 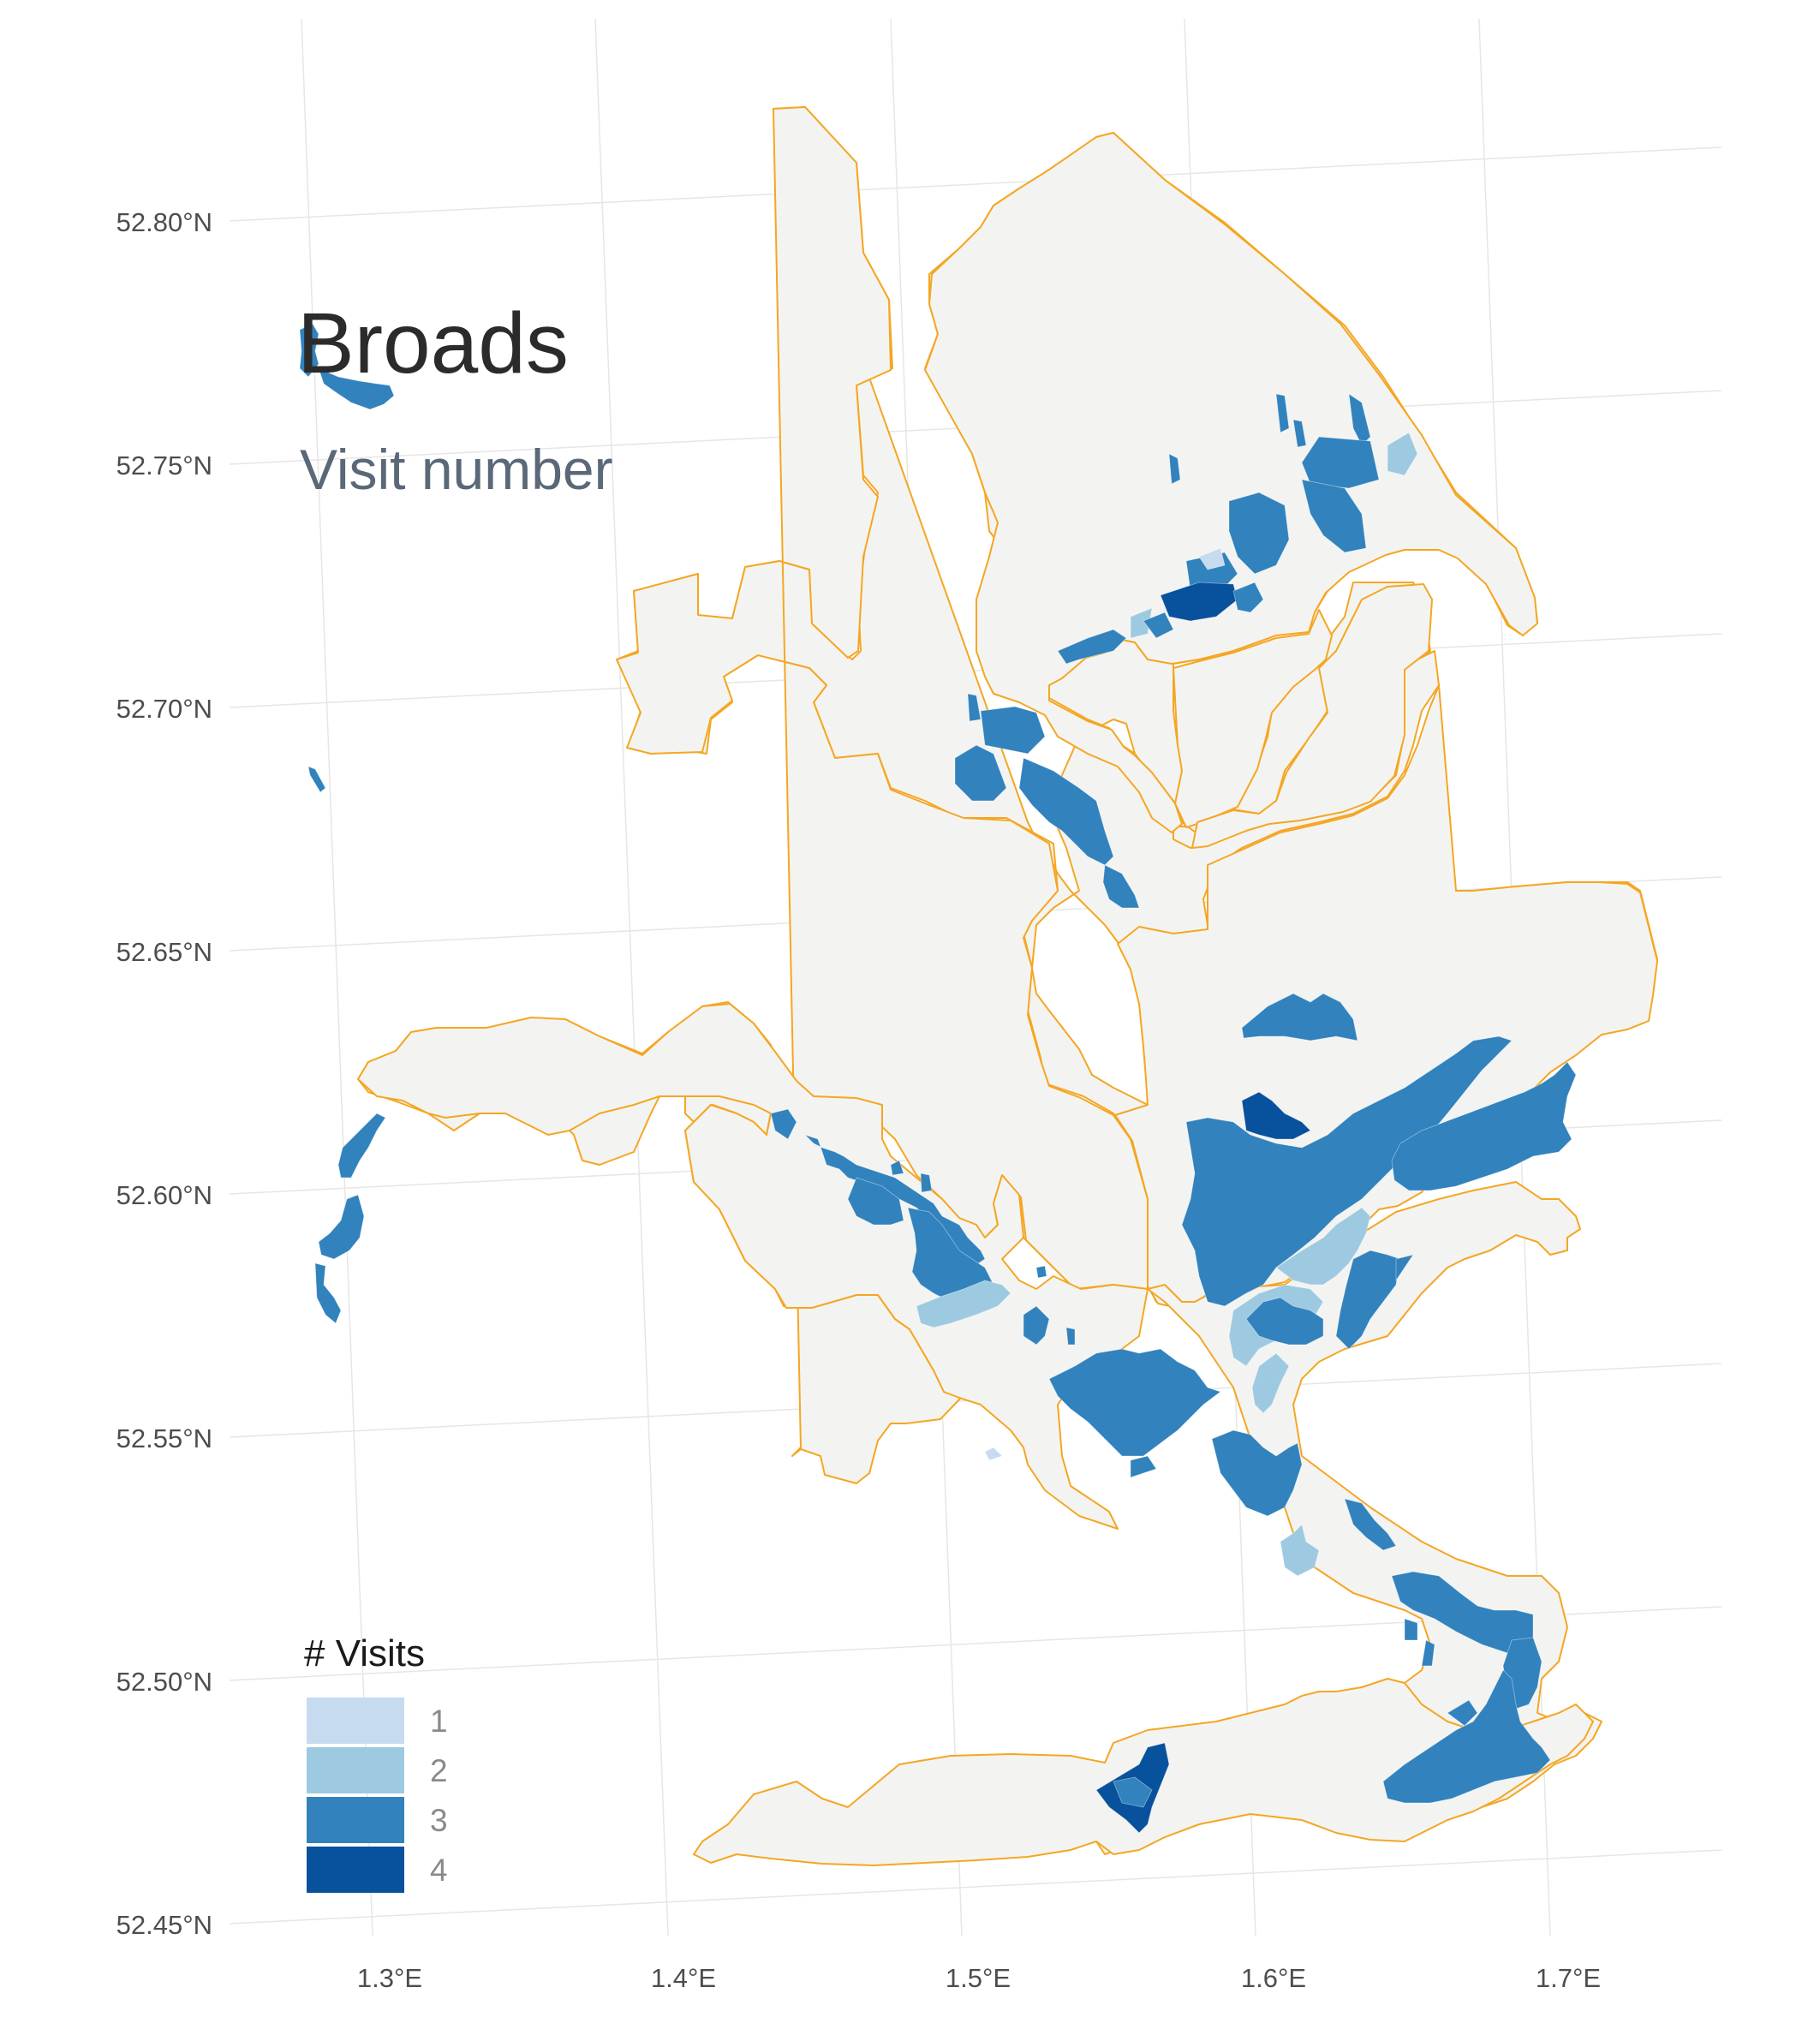 What do you see at coordinates (164, 1438) in the screenshot?
I see `y-tick-label: 52.55°N` at bounding box center [164, 1438].